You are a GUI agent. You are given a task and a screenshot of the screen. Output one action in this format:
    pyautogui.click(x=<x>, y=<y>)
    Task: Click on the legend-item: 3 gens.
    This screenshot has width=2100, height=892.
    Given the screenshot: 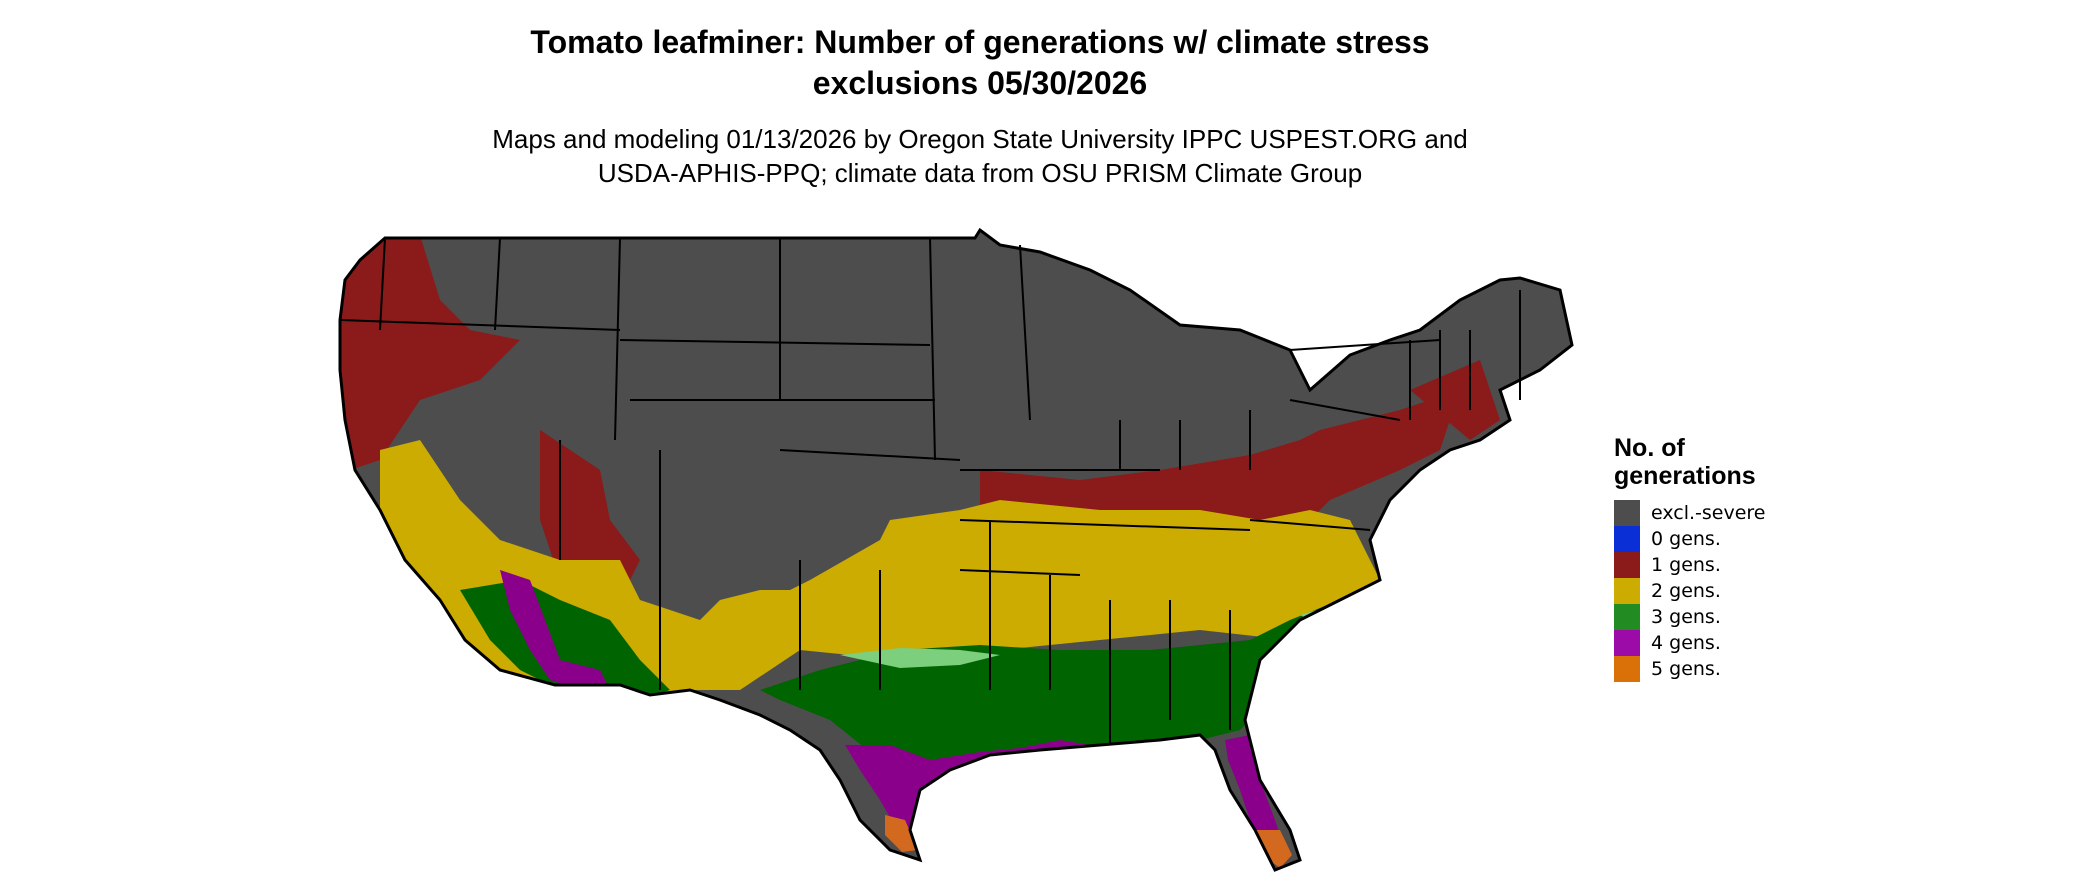 What is the action you would take?
    pyautogui.click(x=1690, y=617)
    